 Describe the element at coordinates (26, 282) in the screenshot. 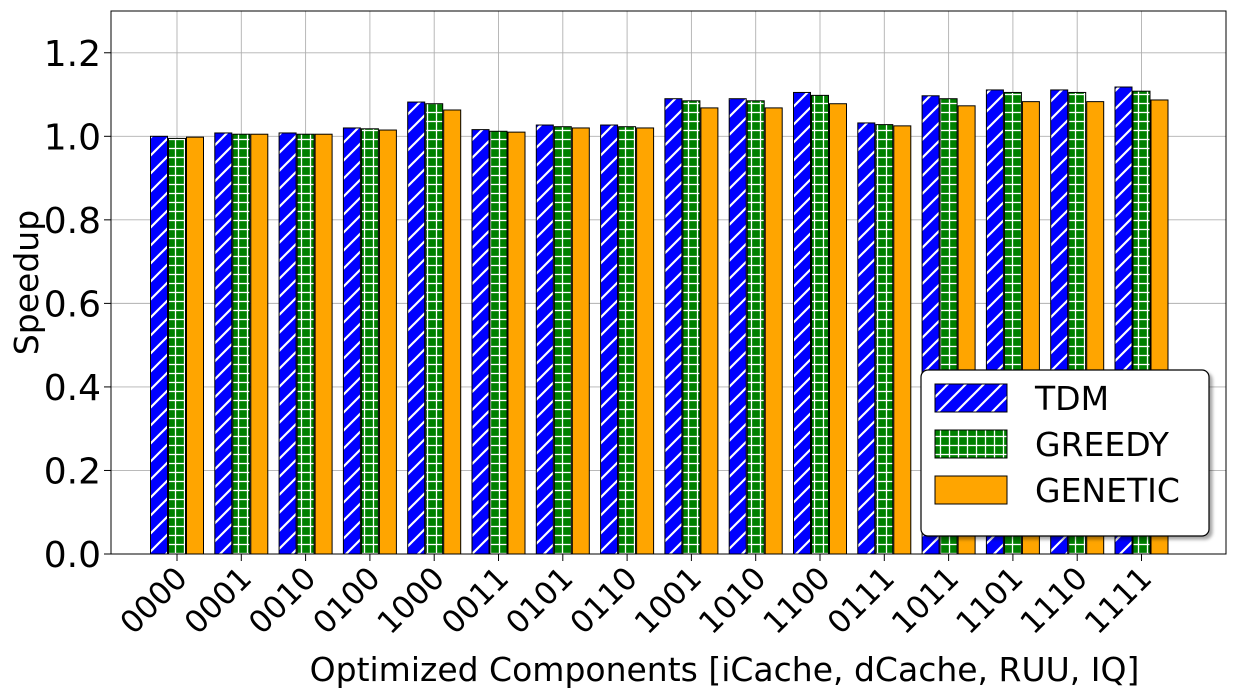

I see `y-axis-label: Speedup` at that location.